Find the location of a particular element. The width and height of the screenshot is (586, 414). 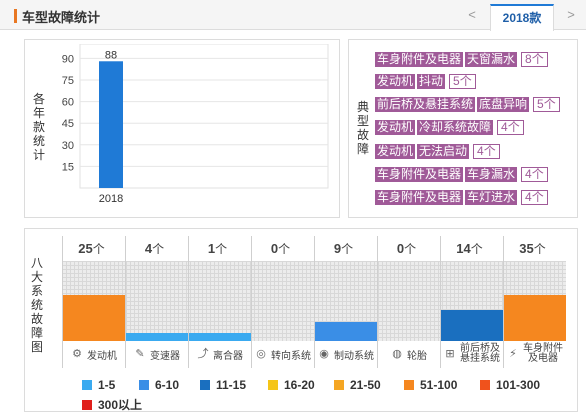

system-label: ⚡ 车身附件 及电器 is located at coordinates (534, 354).